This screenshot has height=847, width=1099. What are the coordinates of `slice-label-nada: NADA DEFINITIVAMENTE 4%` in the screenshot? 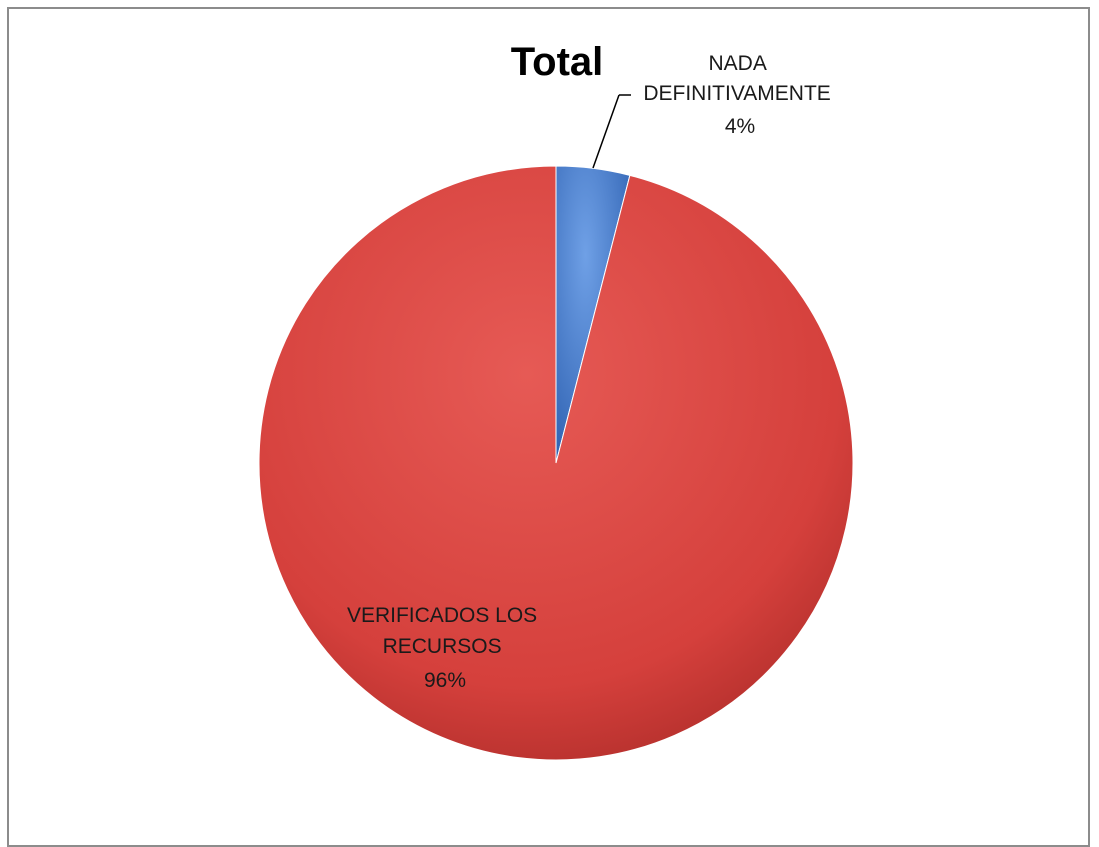 It's located at (739, 95).